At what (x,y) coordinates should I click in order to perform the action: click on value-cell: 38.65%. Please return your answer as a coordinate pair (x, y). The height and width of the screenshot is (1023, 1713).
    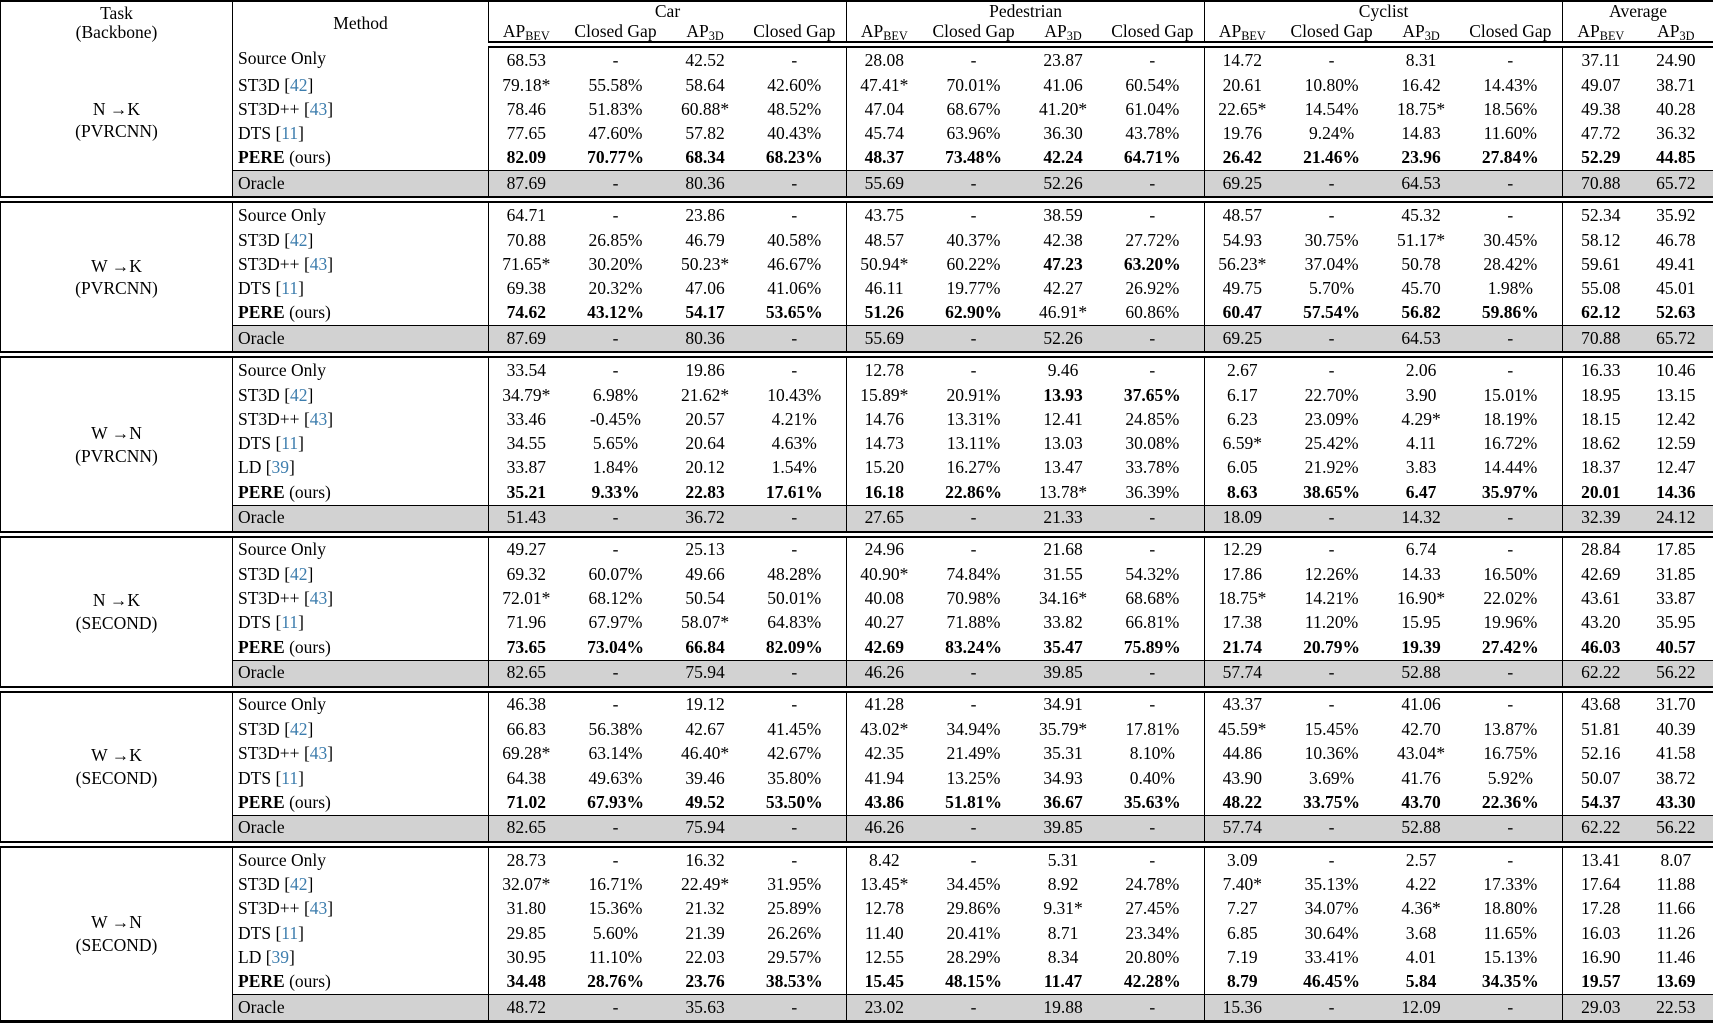
    Looking at the image, I should click on (1331, 491).